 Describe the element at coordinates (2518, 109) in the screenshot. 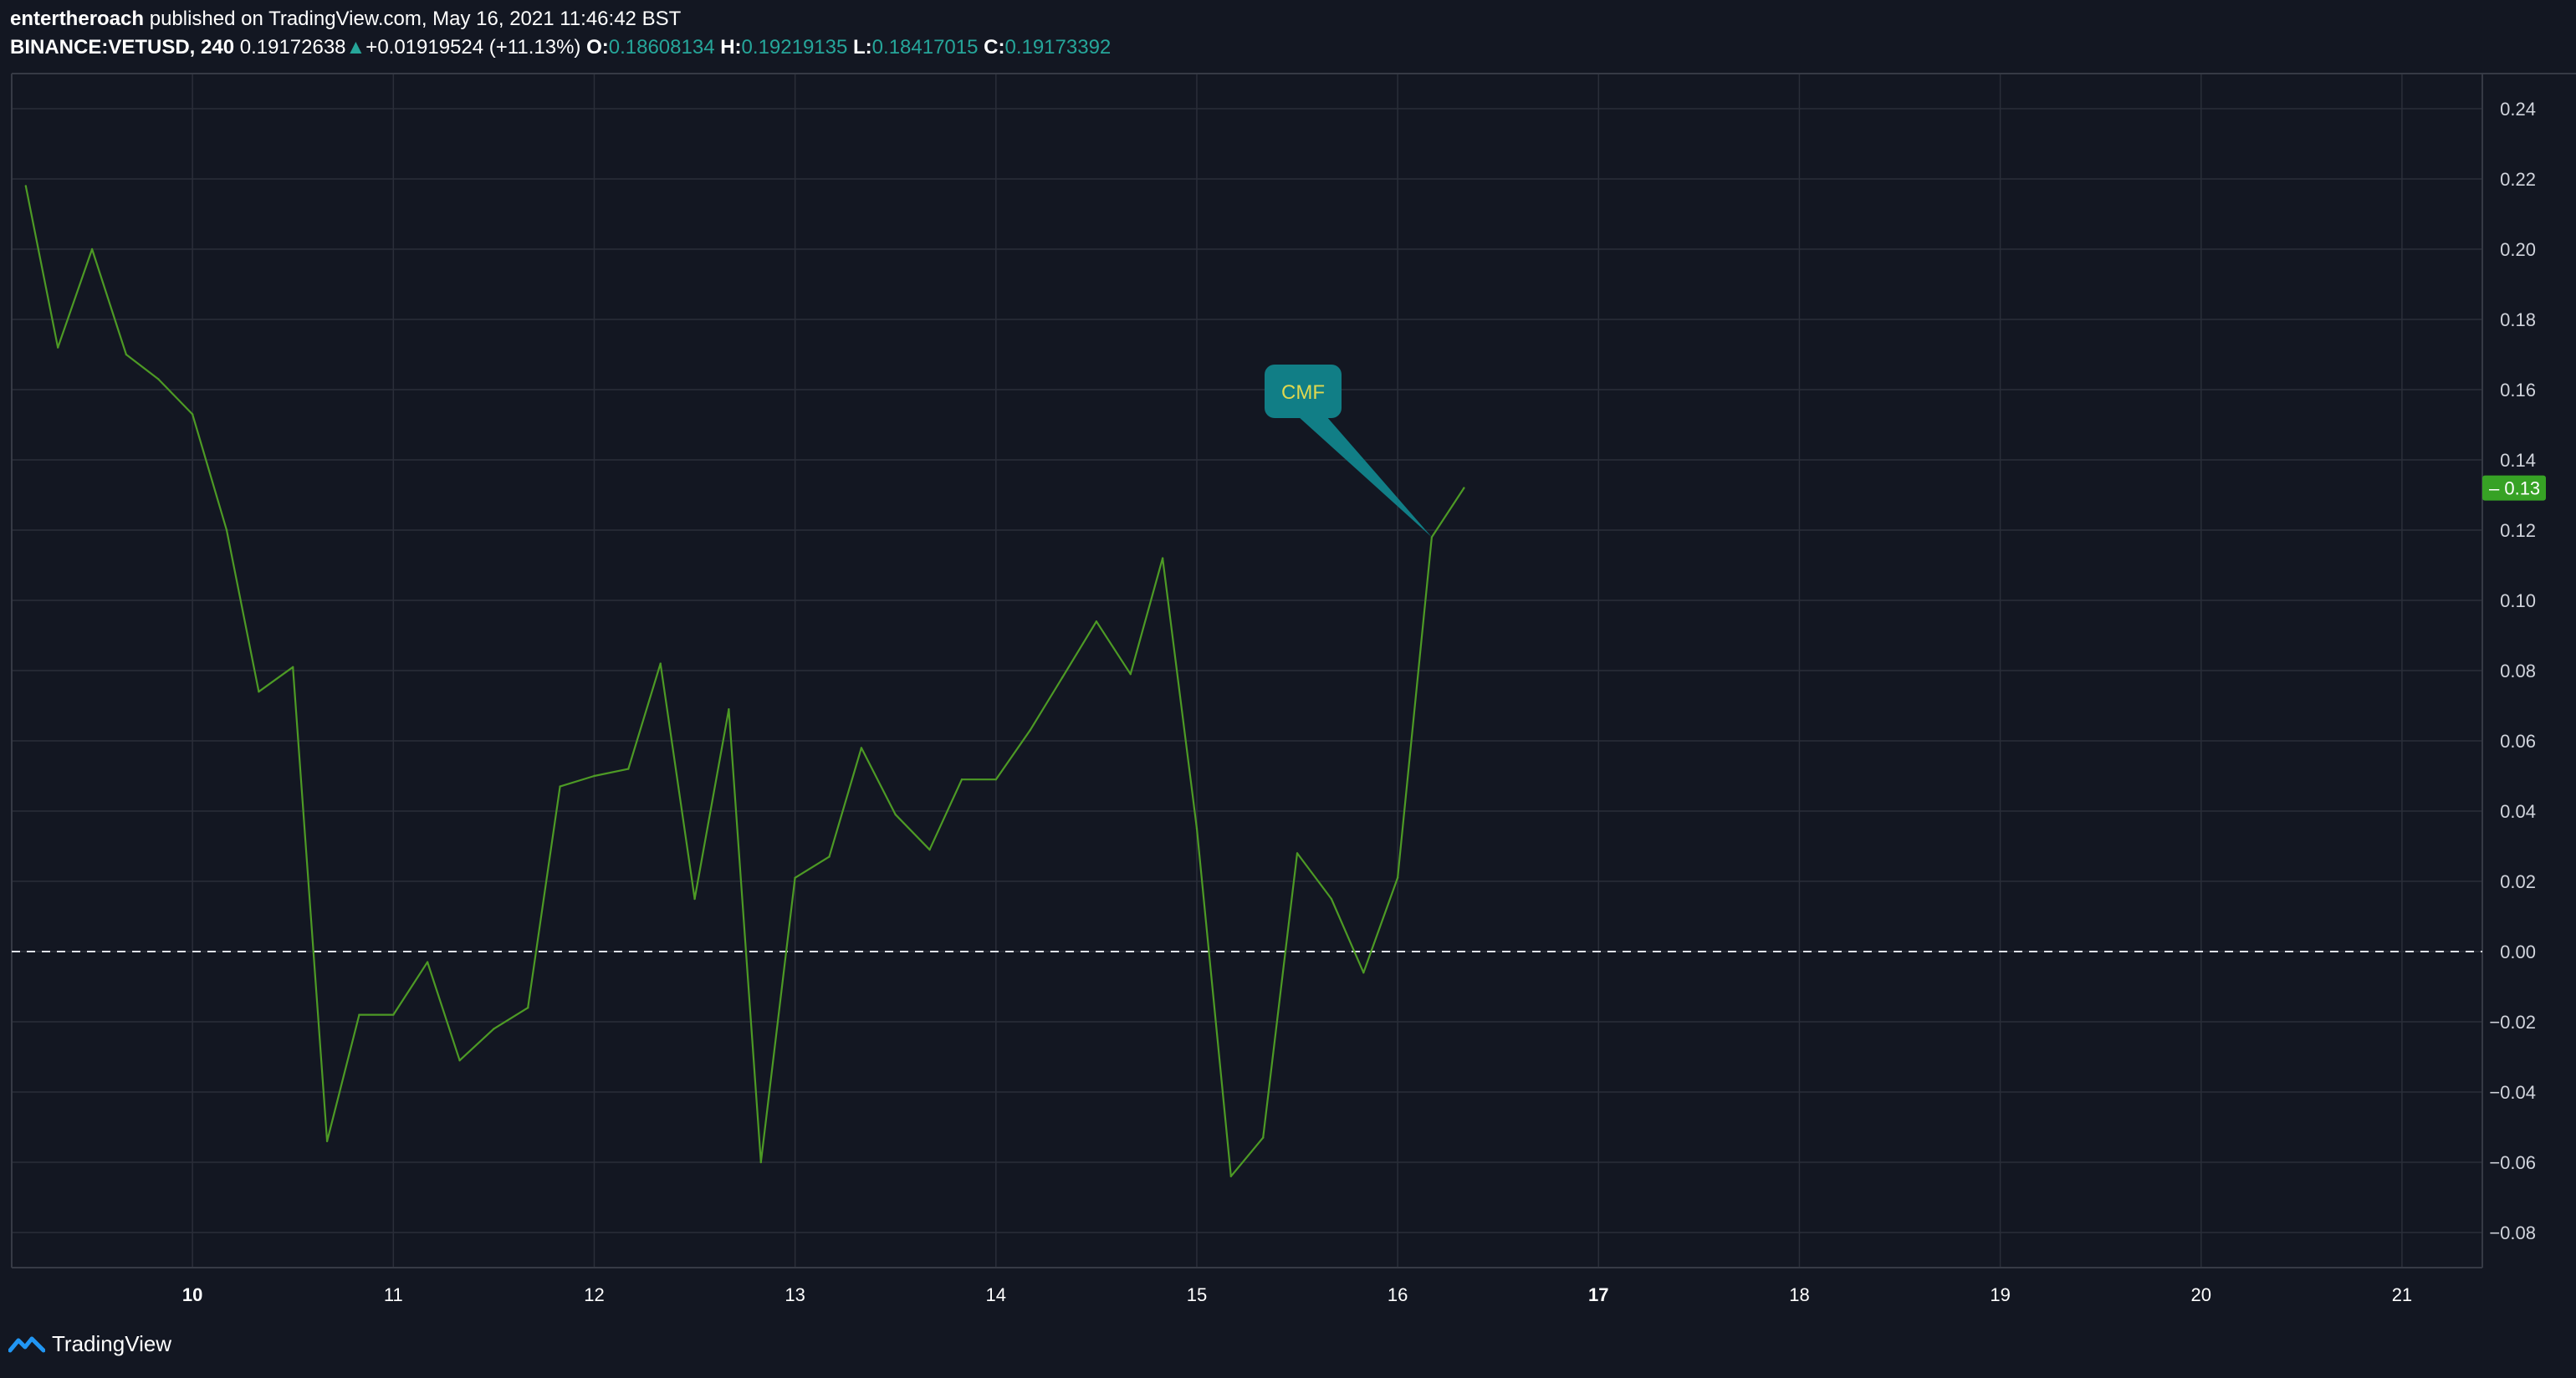

I see `y-tick-label: 0.24` at that location.